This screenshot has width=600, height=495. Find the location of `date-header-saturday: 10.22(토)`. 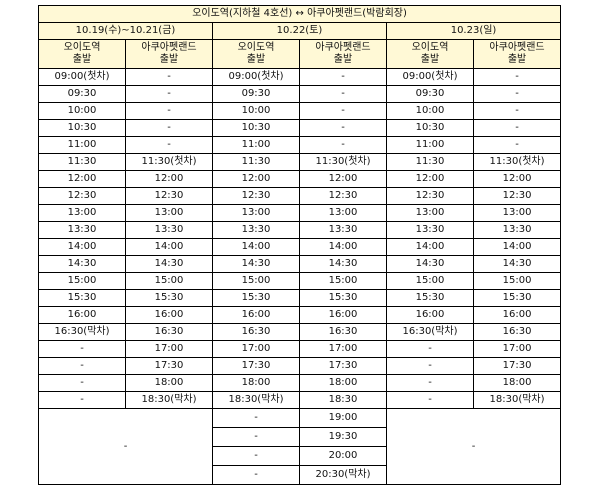

date-header-saturday: 10.22(토) is located at coordinates (299, 31).